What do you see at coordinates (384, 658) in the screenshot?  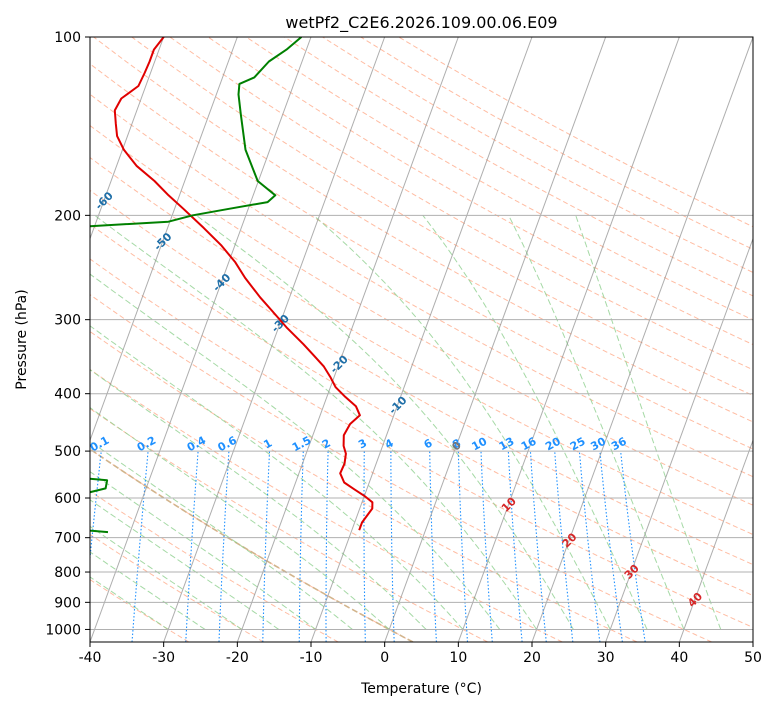 I see `x-tick-label: 0` at bounding box center [384, 658].